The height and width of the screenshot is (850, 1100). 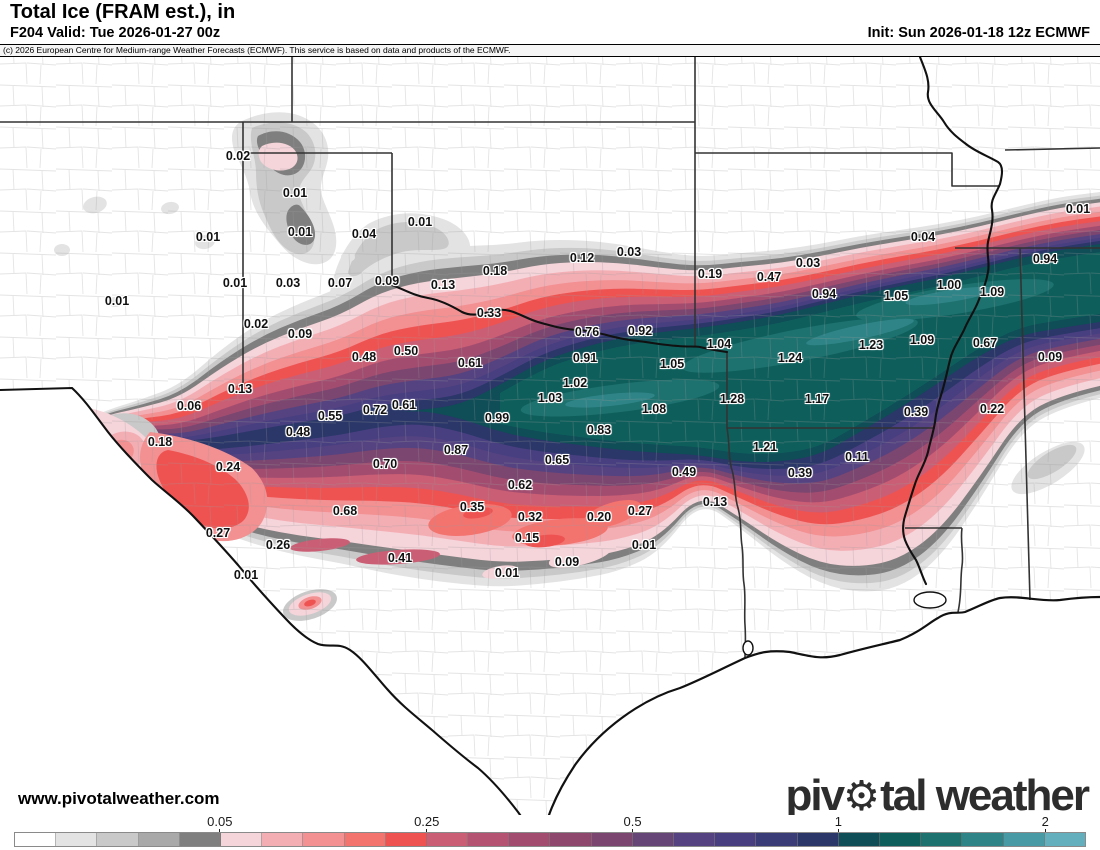 What do you see at coordinates (862, 794) in the screenshot?
I see `gear-icon: ⚙` at bounding box center [862, 794].